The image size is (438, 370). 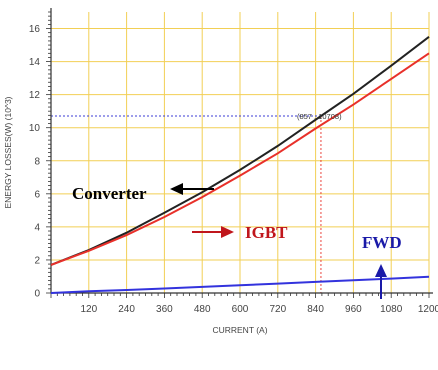 I want to click on y-tick-label: 0, so click(x=37, y=294).